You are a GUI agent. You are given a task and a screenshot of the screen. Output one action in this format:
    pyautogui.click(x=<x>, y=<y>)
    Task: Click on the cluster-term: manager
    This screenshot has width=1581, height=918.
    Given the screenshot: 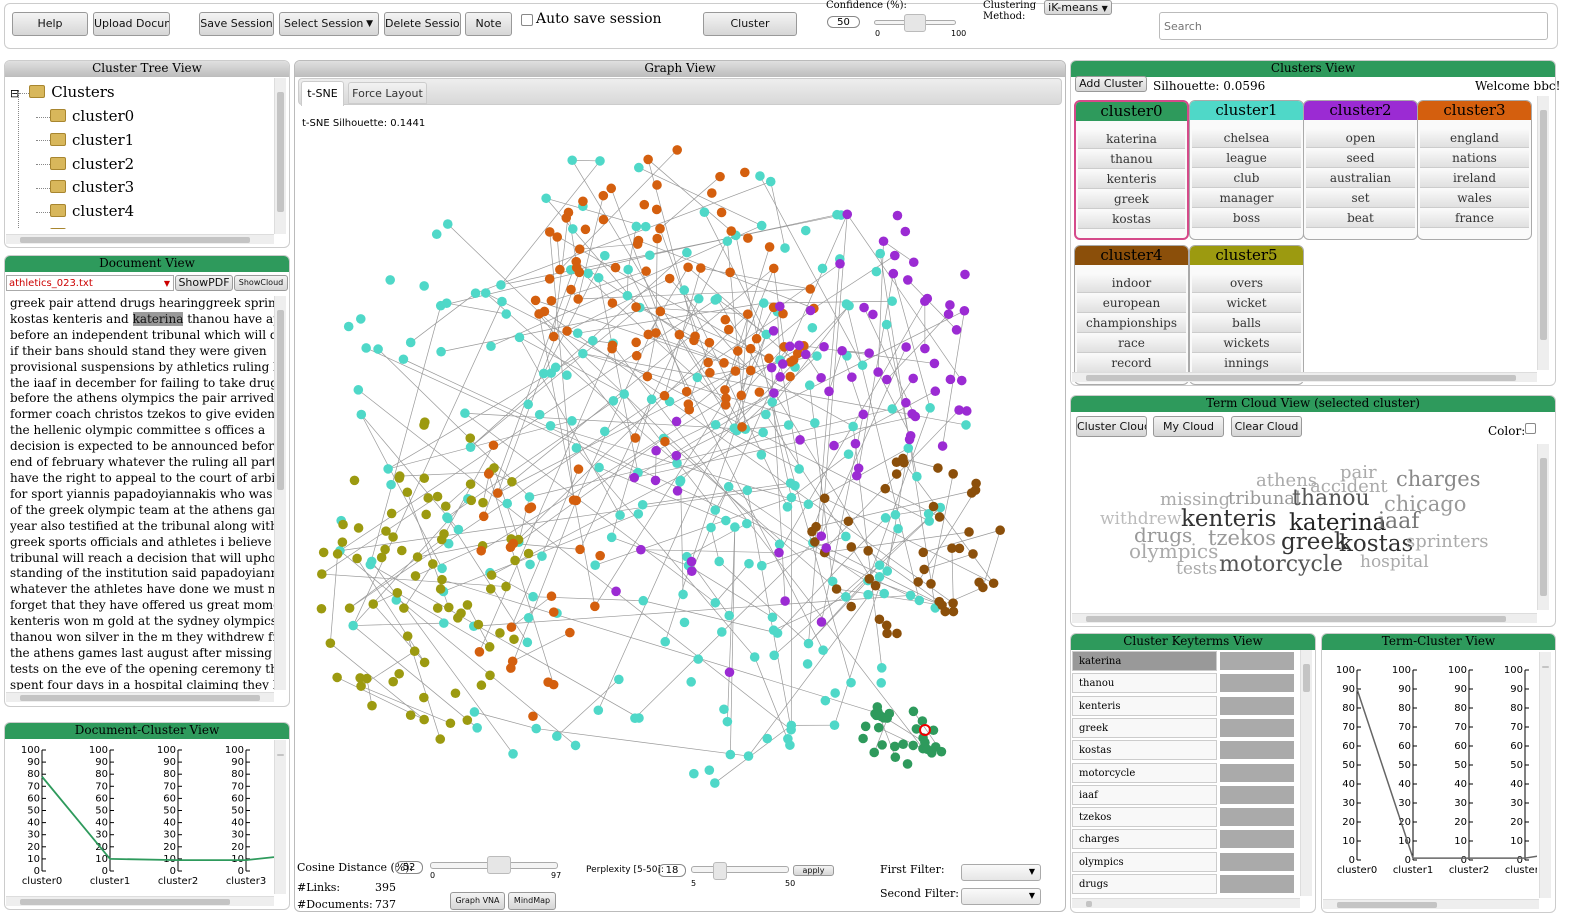 What is the action you would take?
    pyautogui.click(x=1246, y=198)
    